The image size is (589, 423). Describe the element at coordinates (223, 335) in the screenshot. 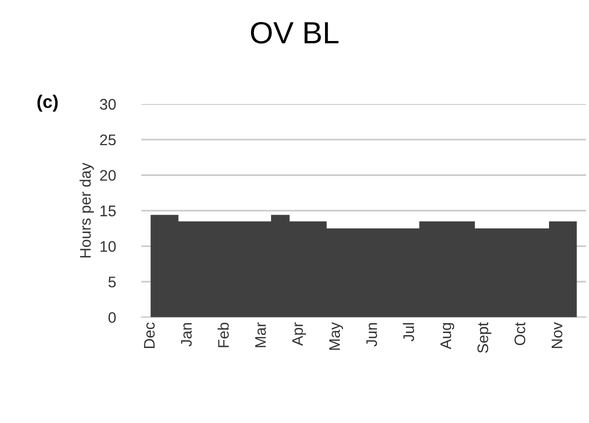

I see `x-tick-label: Feb` at that location.